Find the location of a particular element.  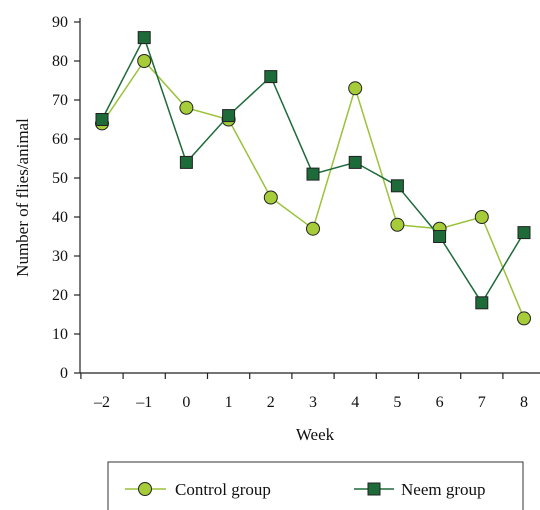

legend-marker-neem is located at coordinates (374, 489).